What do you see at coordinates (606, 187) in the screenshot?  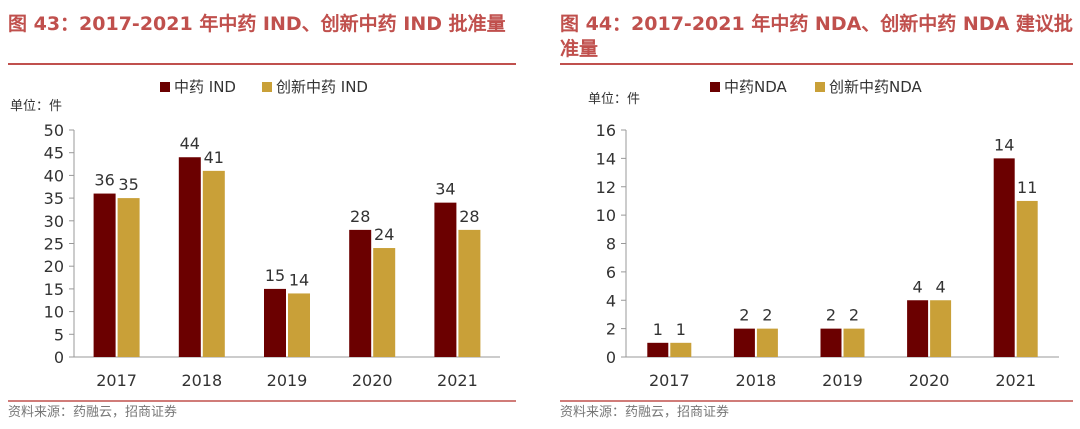 I see `chart2-y-tick-label: 12` at bounding box center [606, 187].